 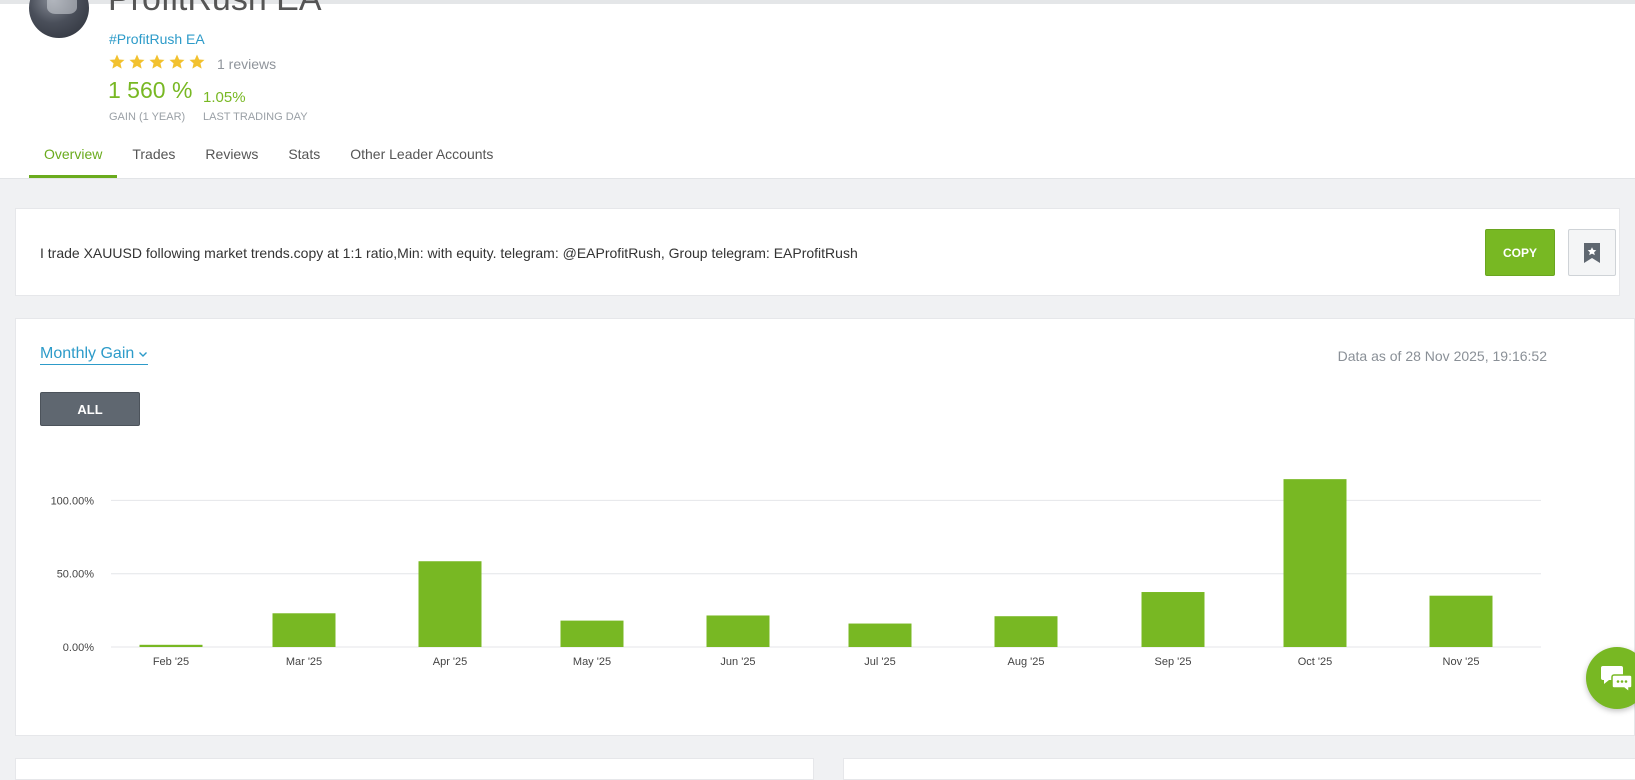 I want to click on tab-trades: Trades, so click(x=154, y=154).